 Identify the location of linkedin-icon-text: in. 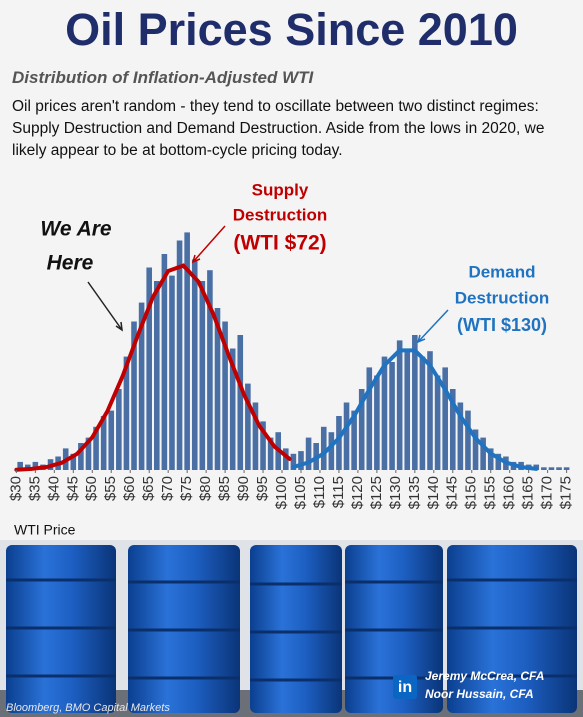
(405, 687).